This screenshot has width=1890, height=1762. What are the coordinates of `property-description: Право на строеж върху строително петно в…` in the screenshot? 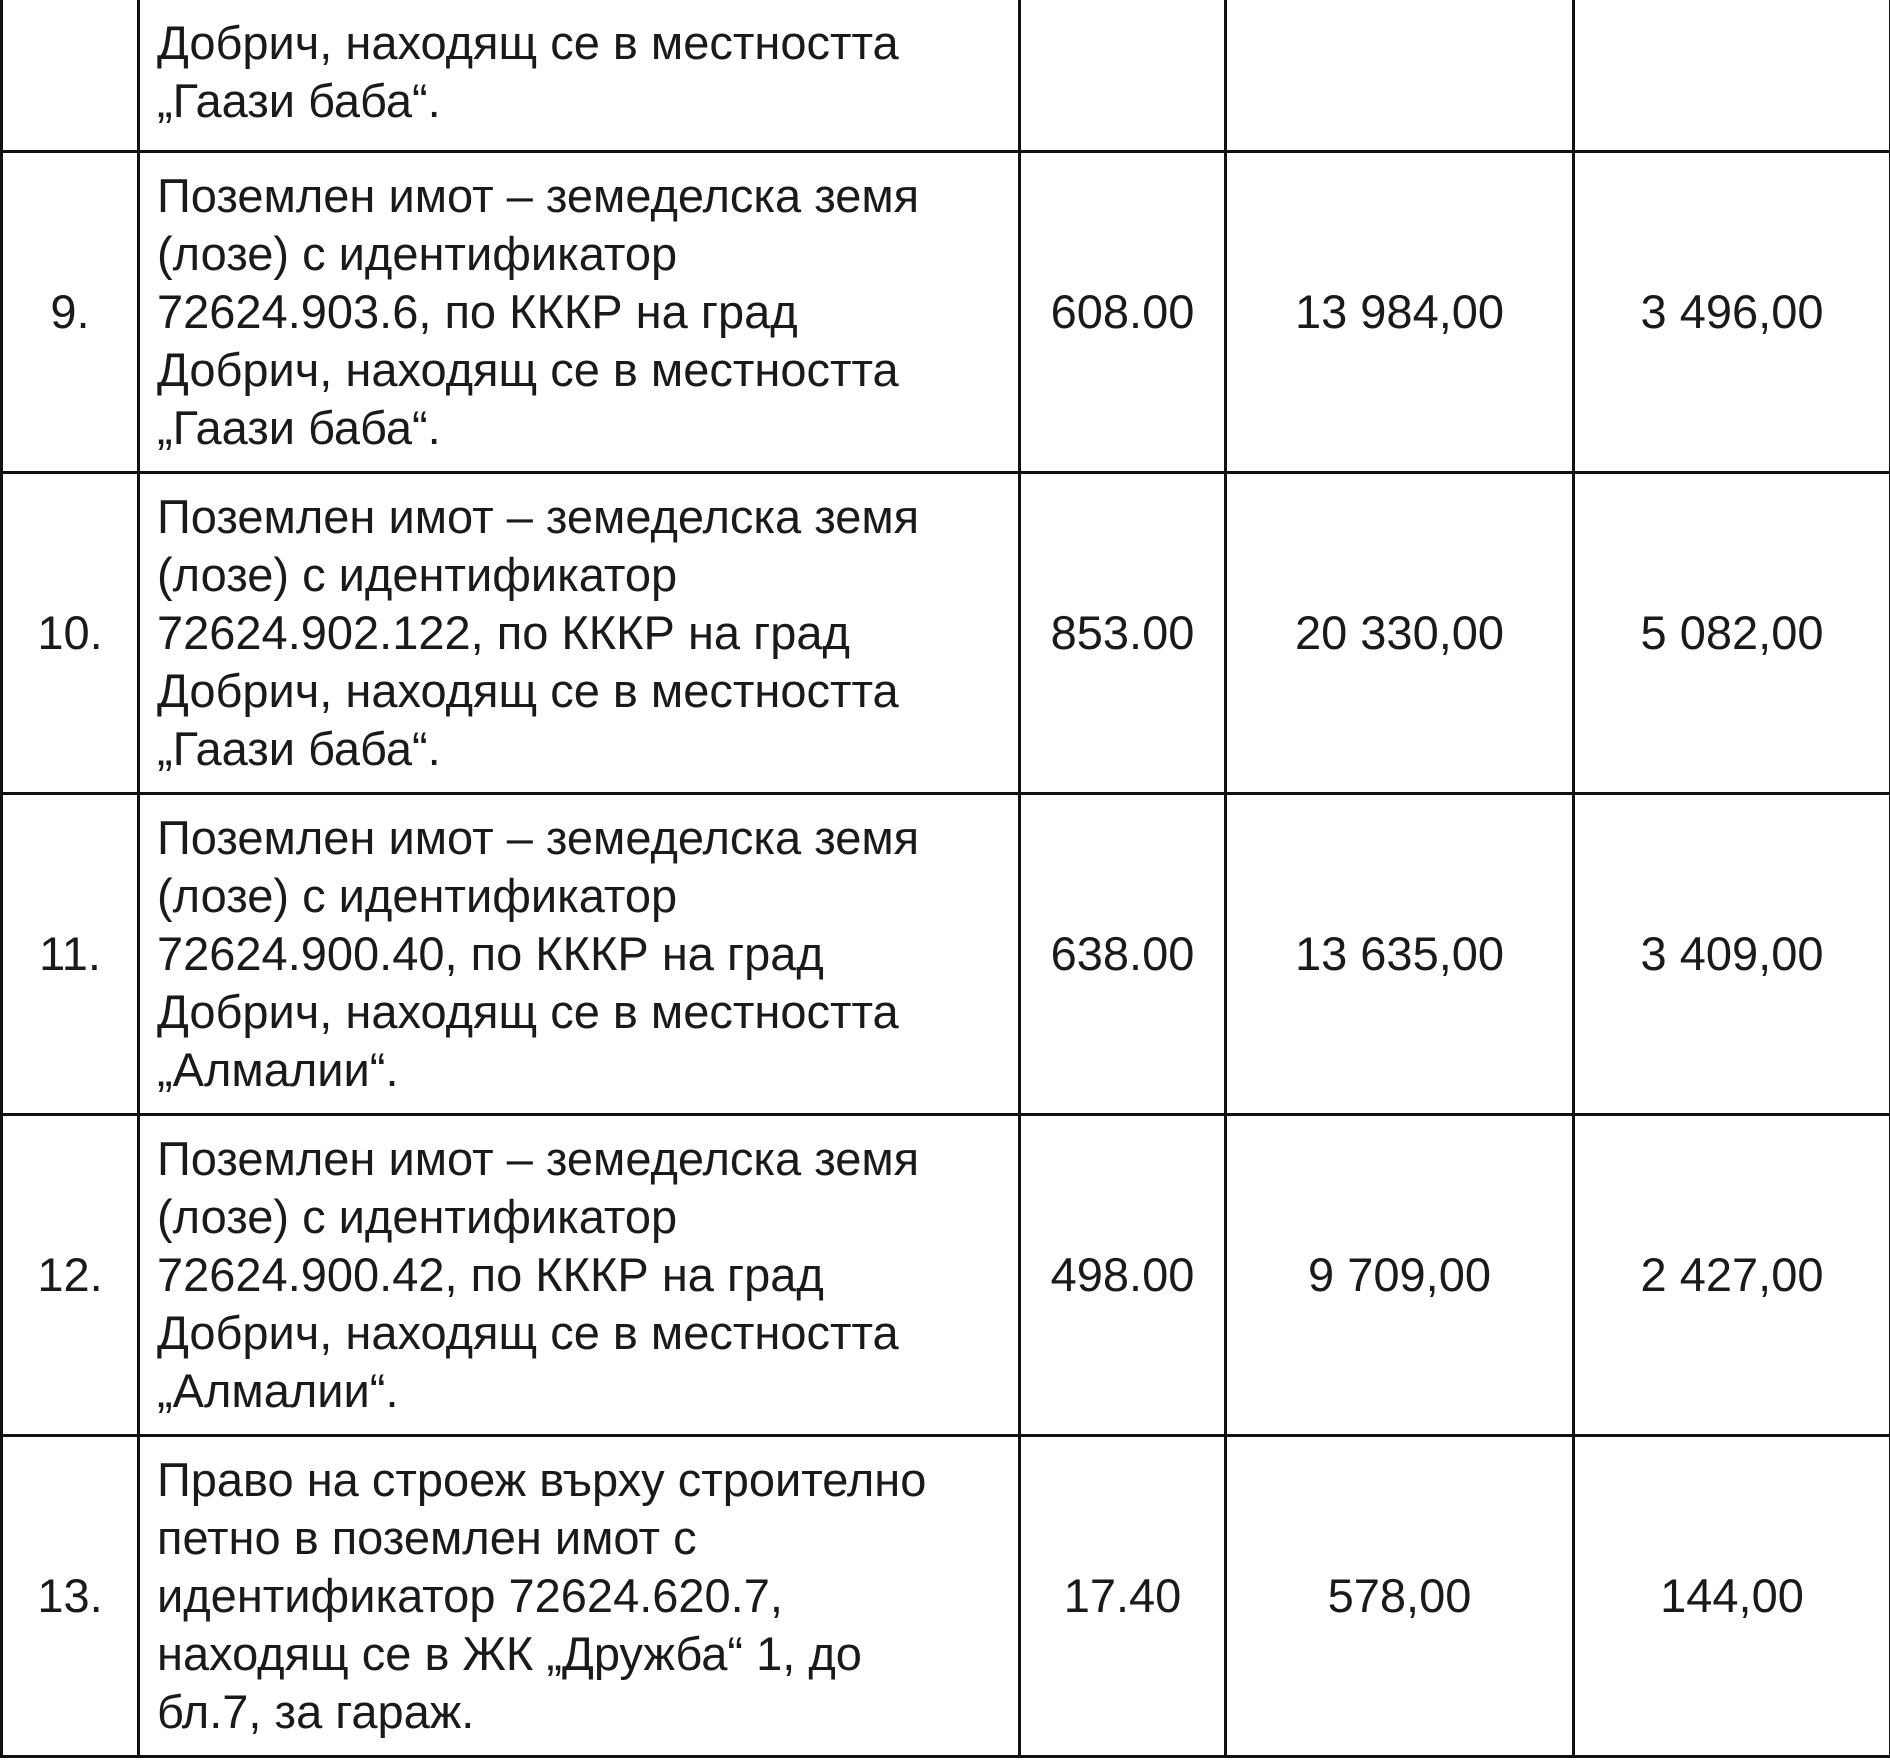 It's located at (579, 1596).